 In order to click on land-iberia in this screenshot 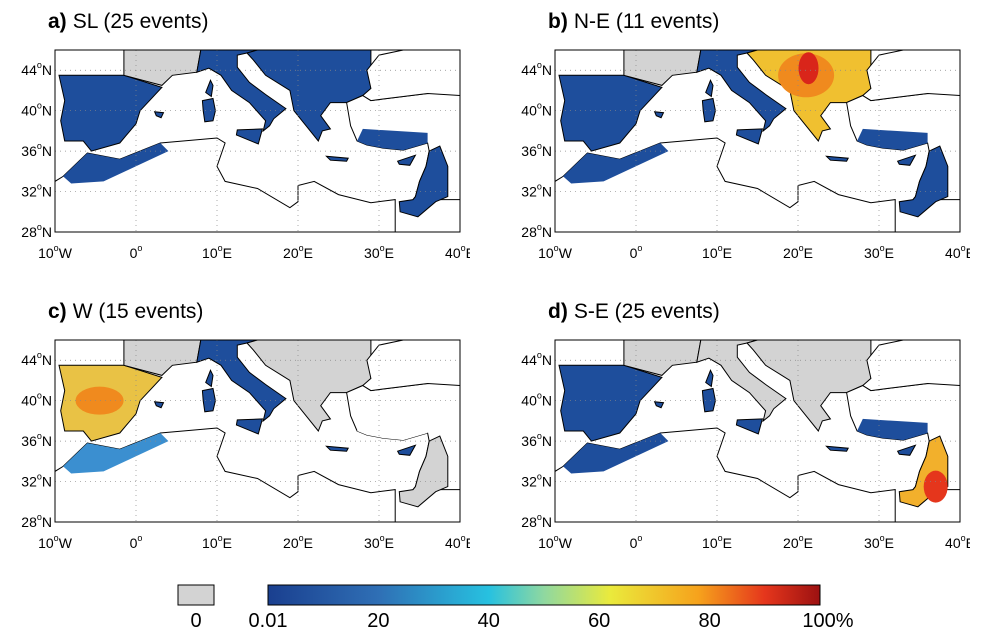, I will do `click(110, 113)`.